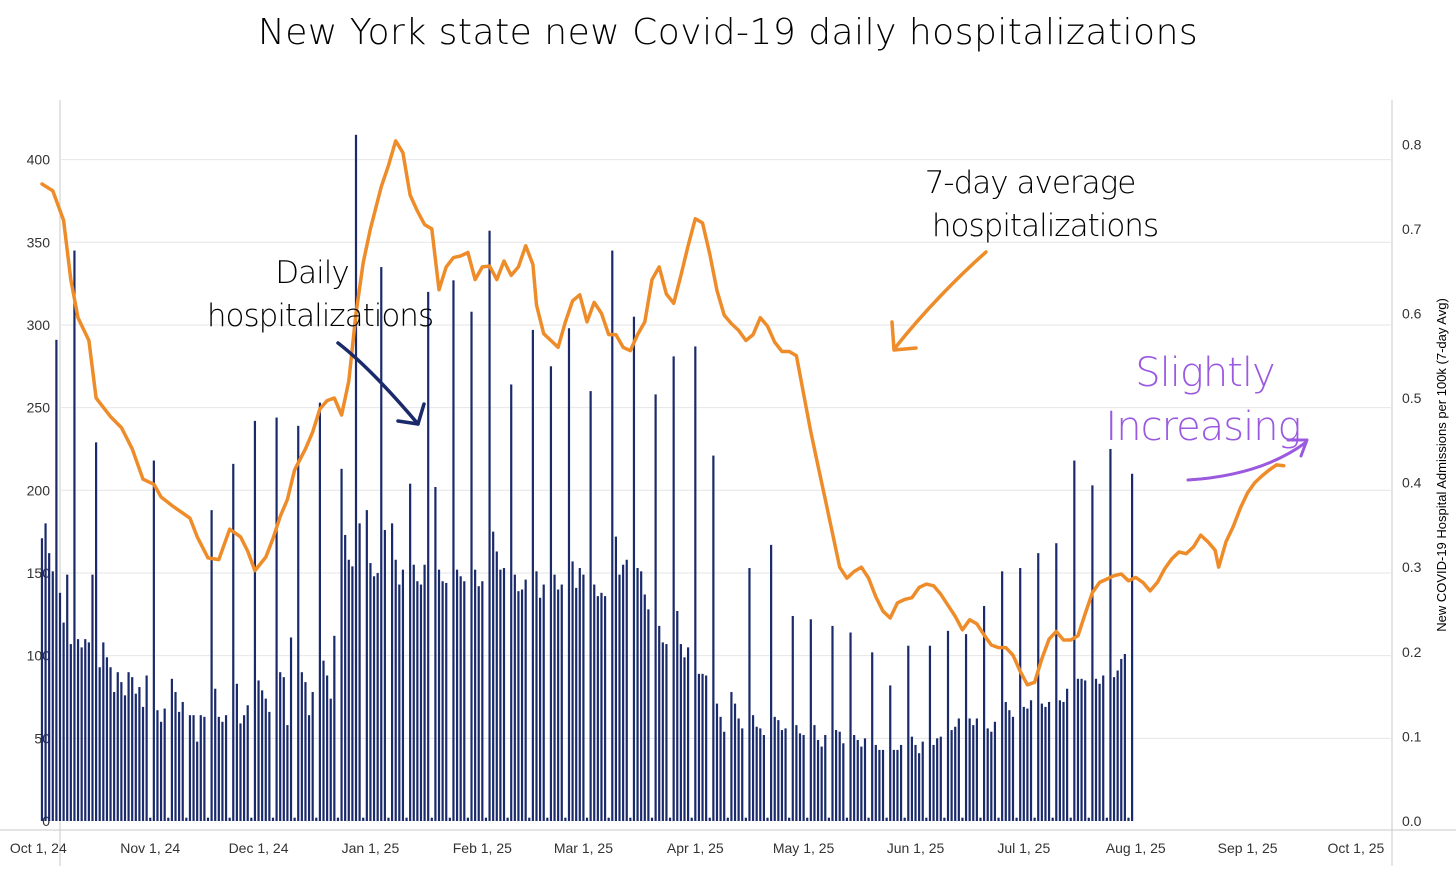 This screenshot has width=1456, height=892. I want to click on annotation-7day-hosp: hospitalizations, so click(1045, 226).